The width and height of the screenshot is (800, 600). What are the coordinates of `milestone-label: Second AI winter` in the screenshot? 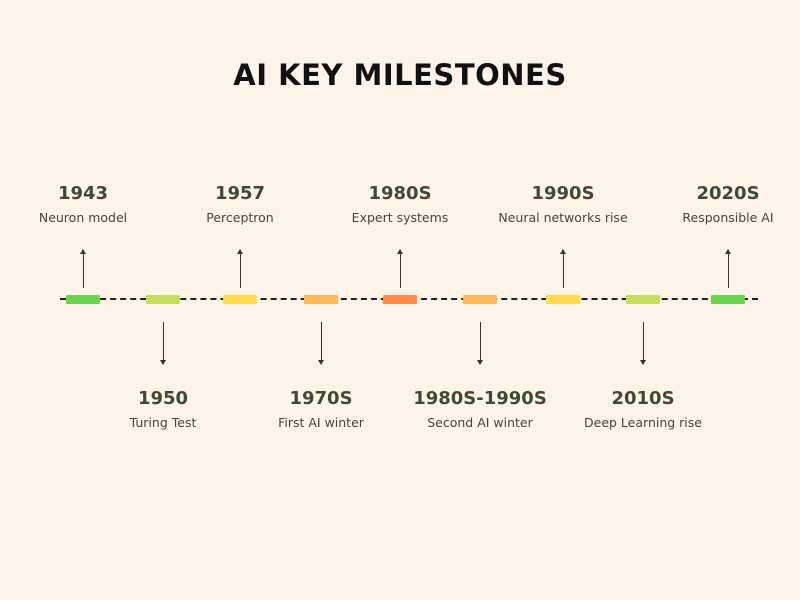 It's located at (480, 422).